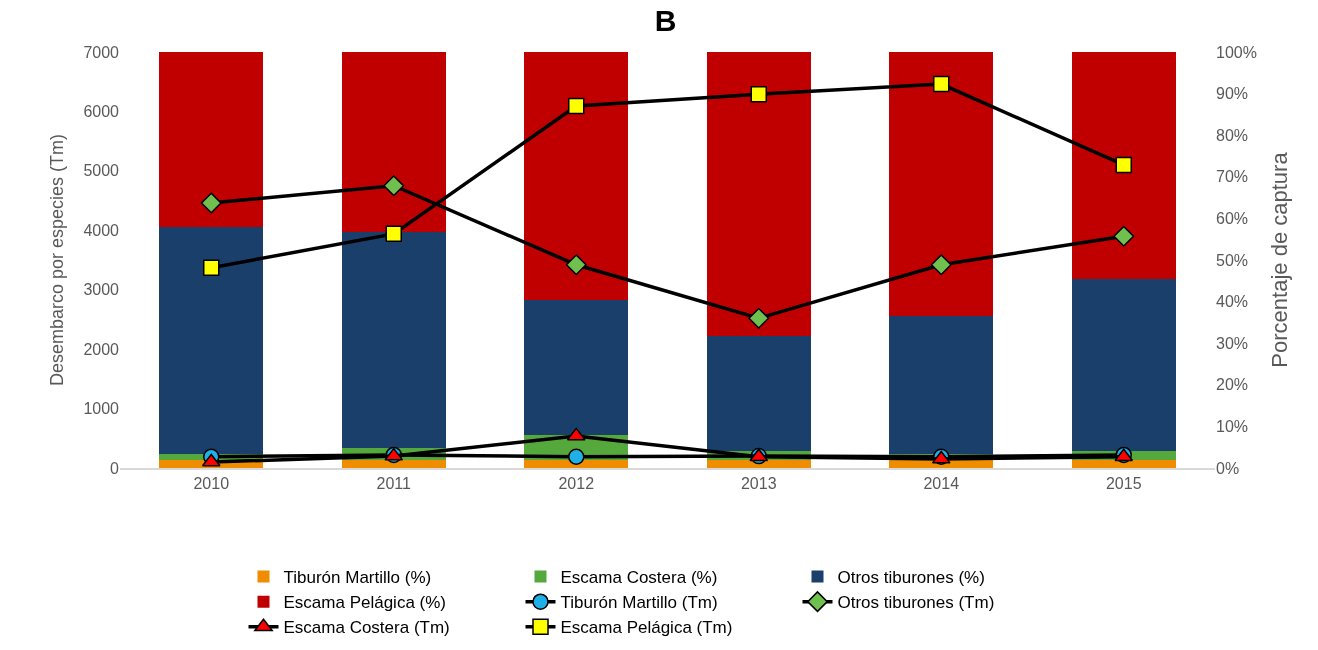  Describe the element at coordinates (1279, 259) in the screenshot. I see `y2-axis-title: Porcentaje de captura` at that location.